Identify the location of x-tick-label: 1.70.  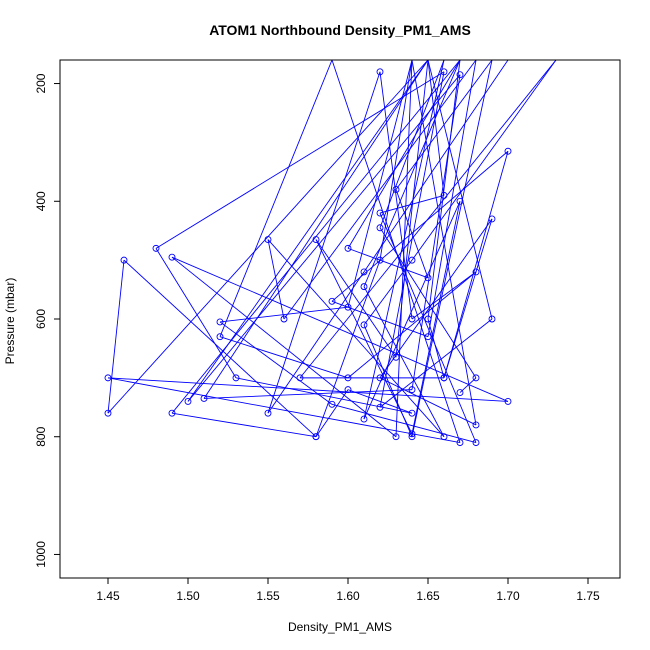
(508, 596).